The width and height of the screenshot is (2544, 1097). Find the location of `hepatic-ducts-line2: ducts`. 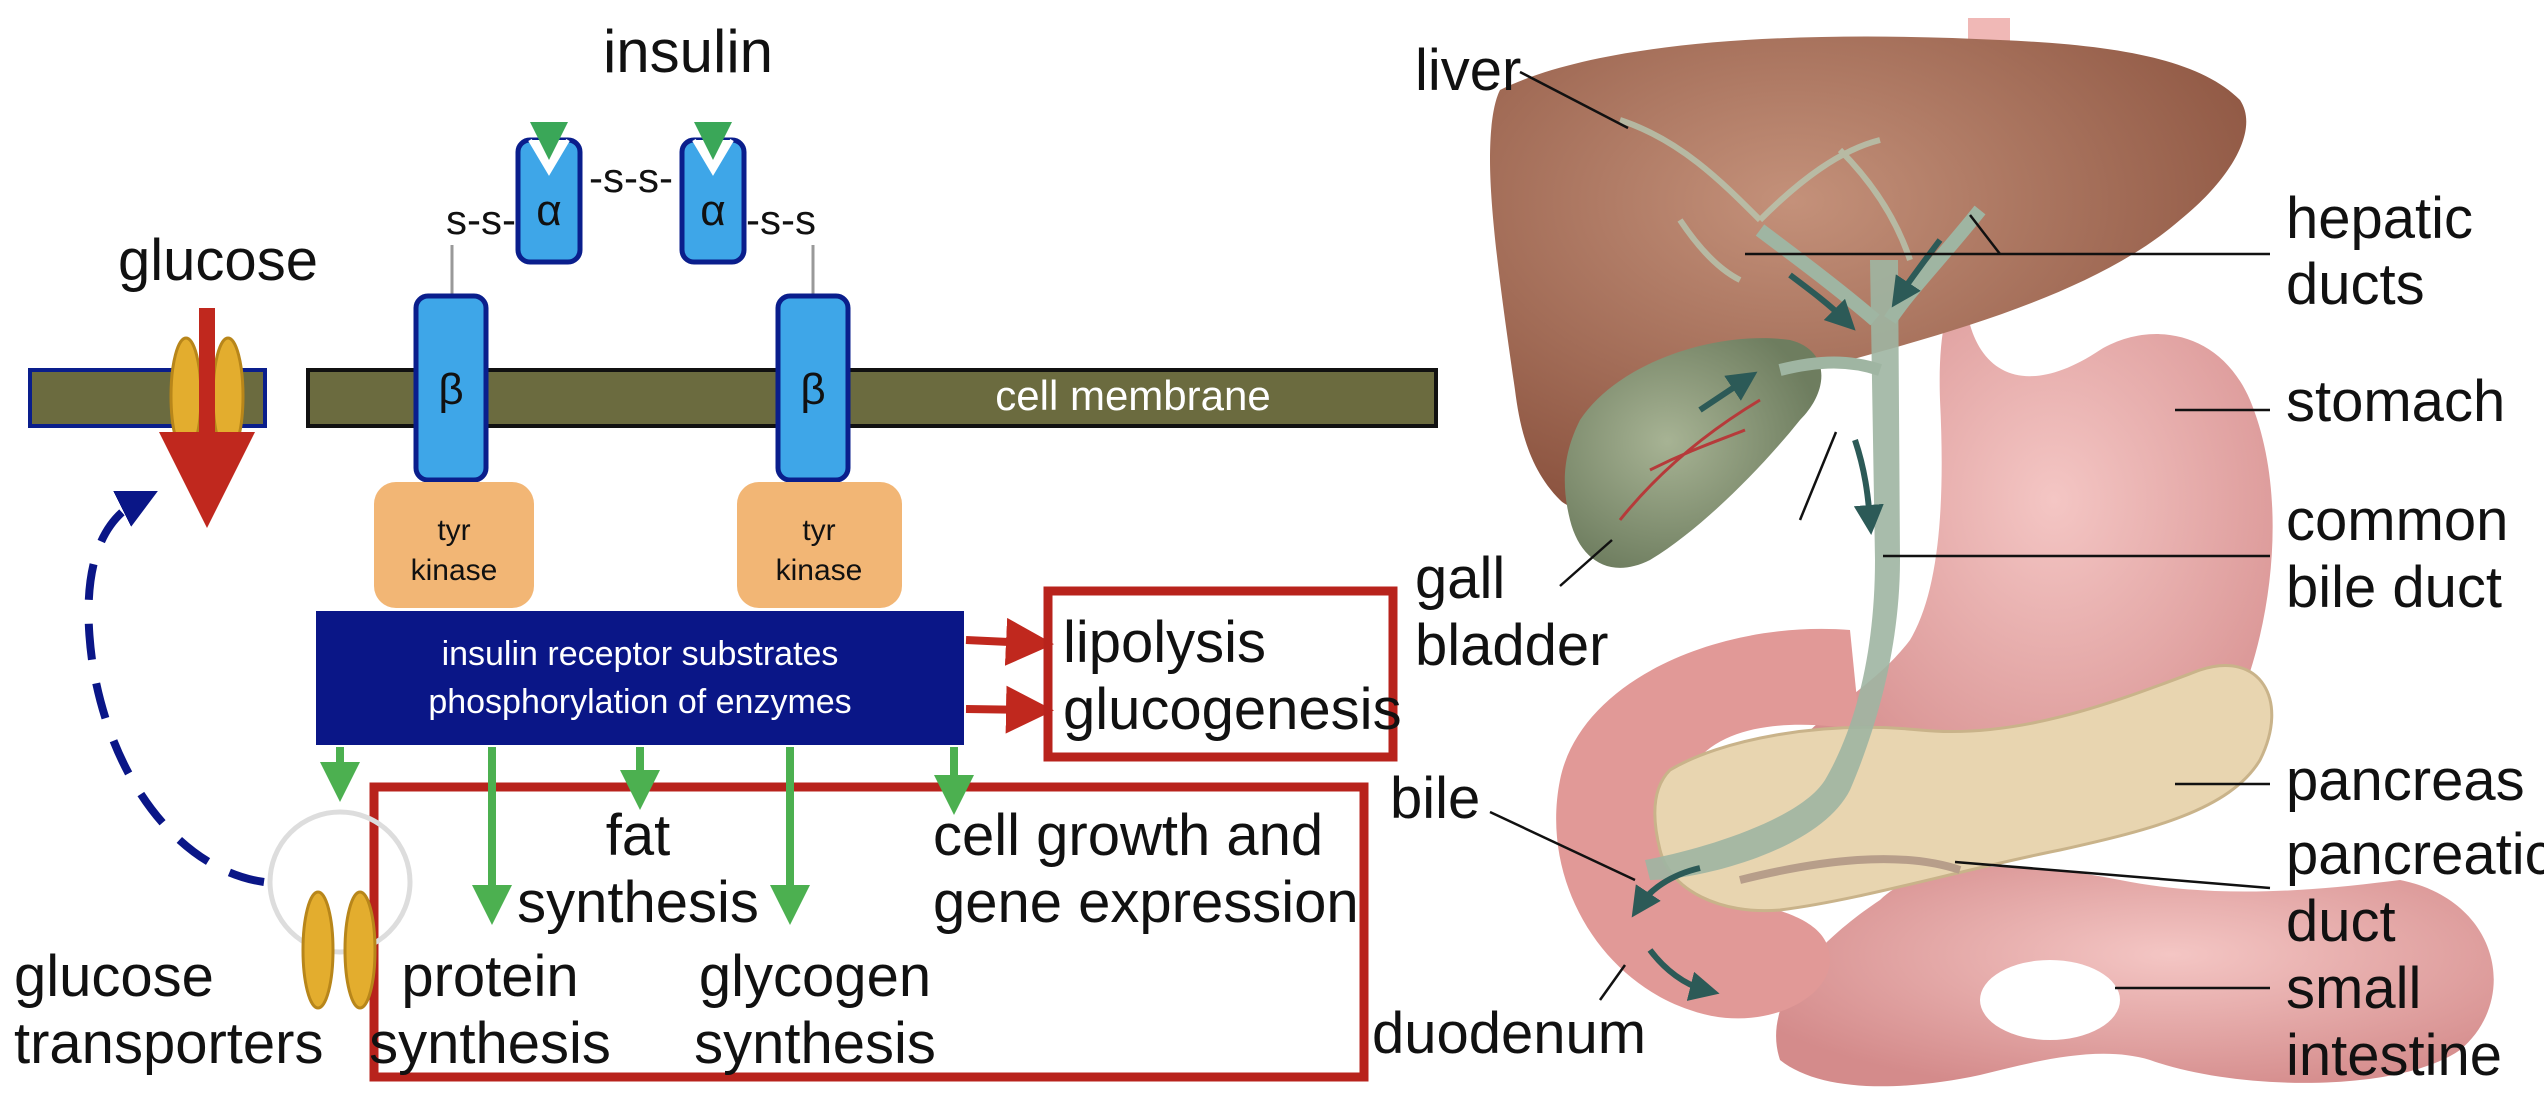

hepatic-ducts-line2: ducts is located at coordinates (2355, 284).